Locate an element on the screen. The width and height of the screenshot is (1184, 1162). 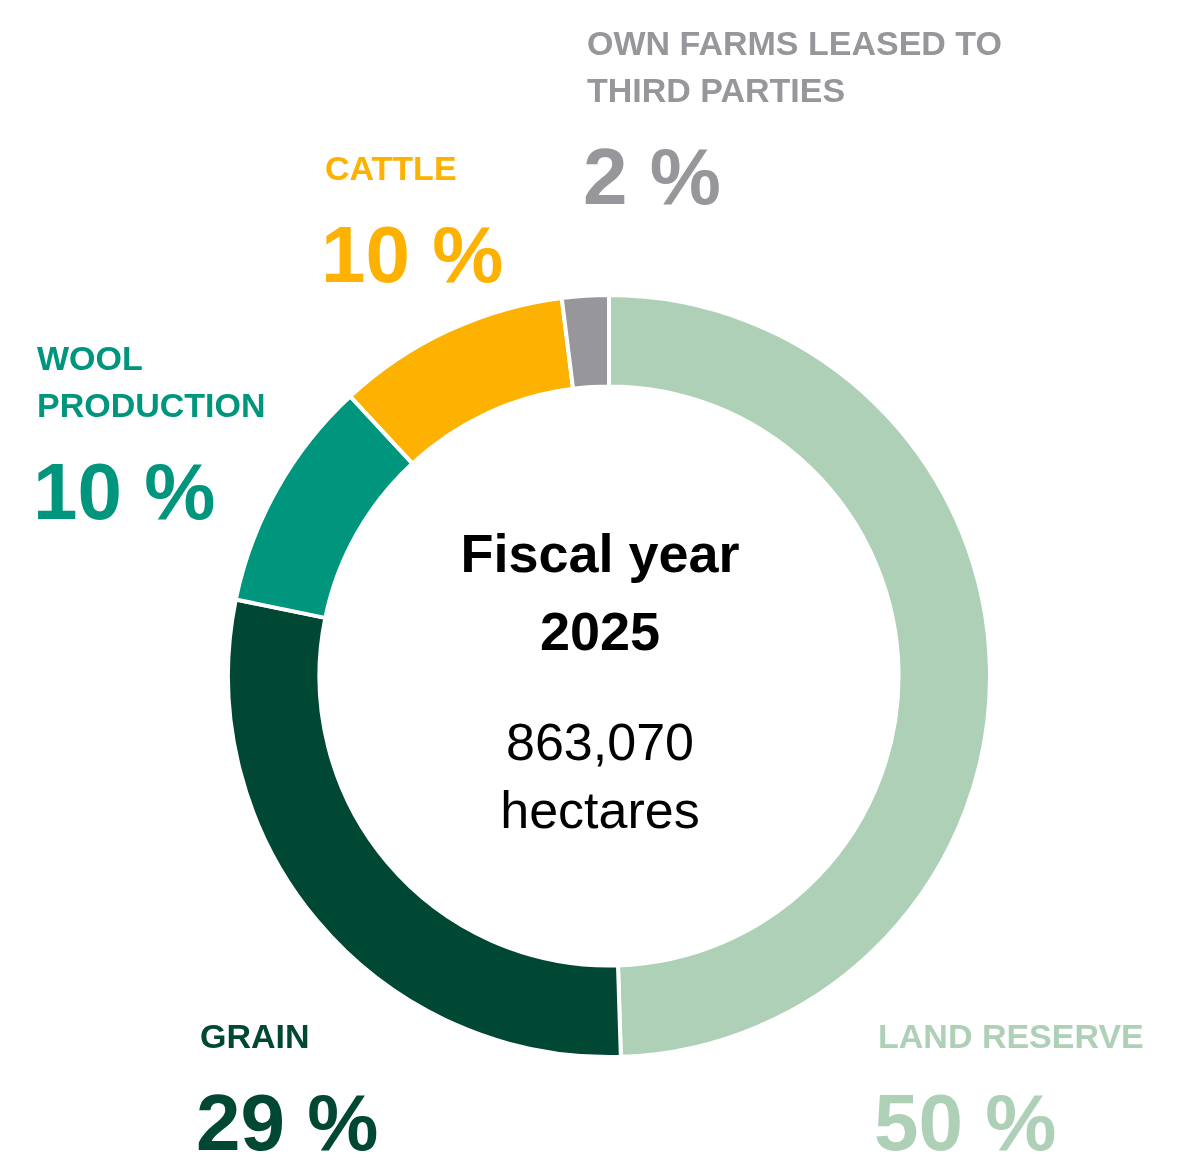
data-label: 2 % is located at coordinates (652, 176).